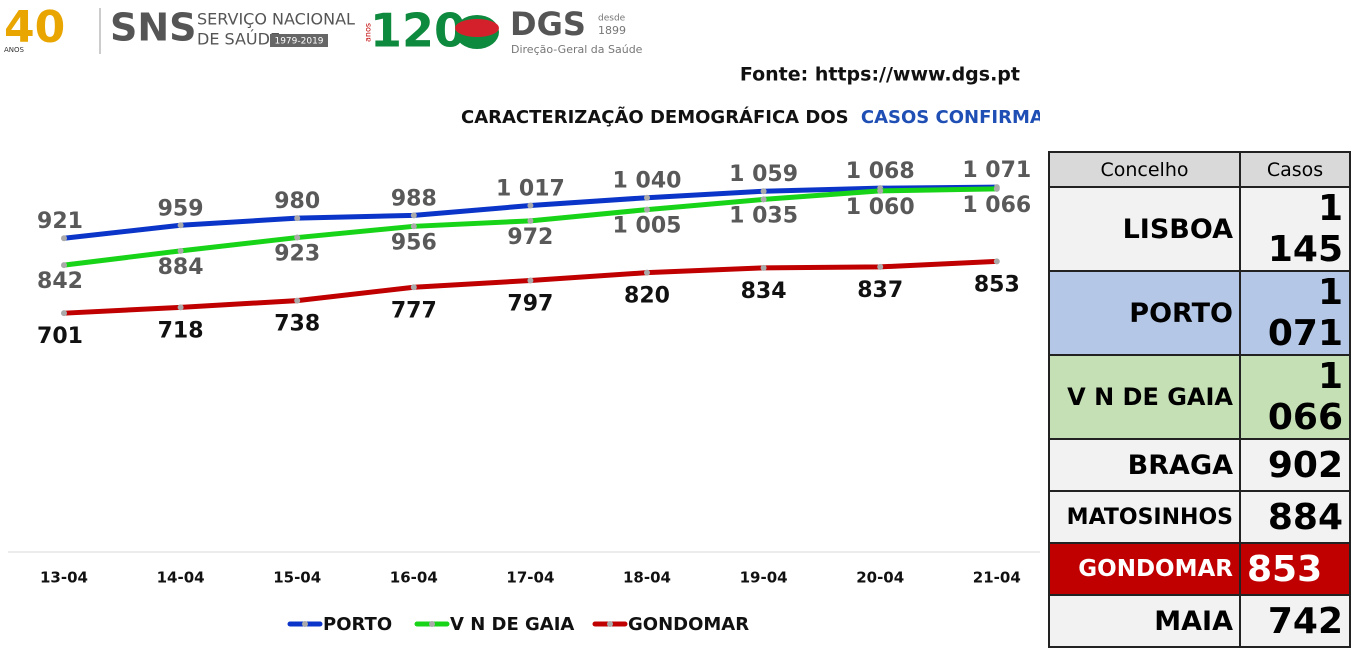  I want to click on data-label: 988, so click(414, 198).